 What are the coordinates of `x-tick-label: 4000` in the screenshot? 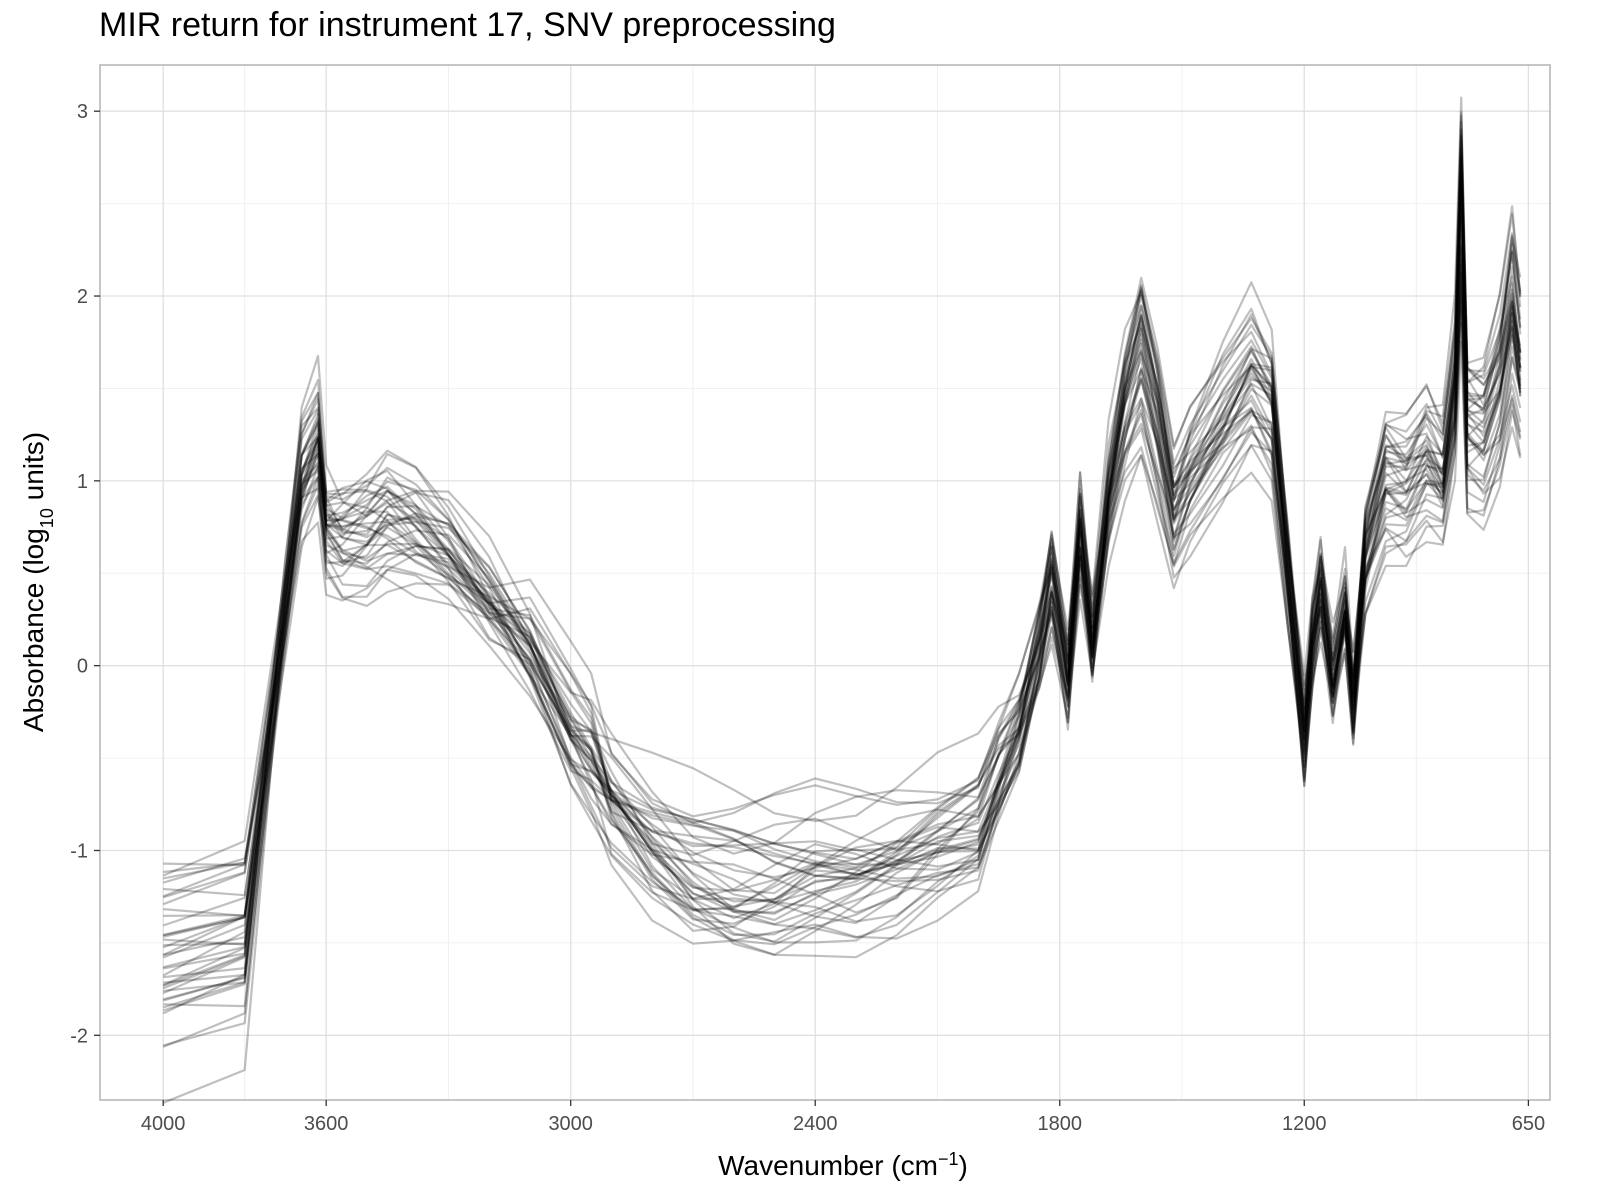 It's located at (163, 1124).